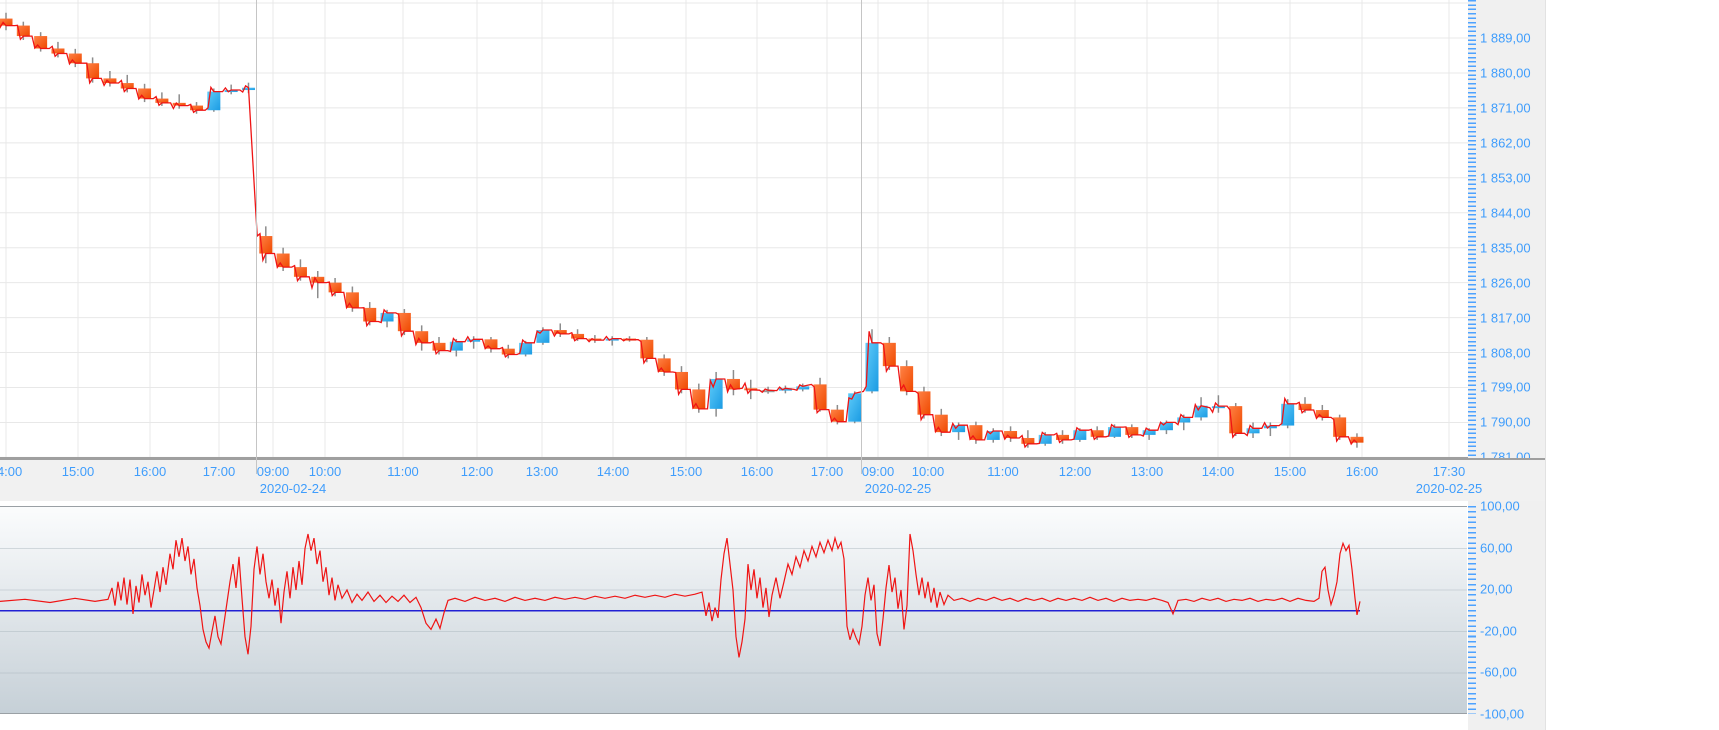  Describe the element at coordinates (1500, 506) in the screenshot. I see `oscillator-axis-label: 100,00` at that location.